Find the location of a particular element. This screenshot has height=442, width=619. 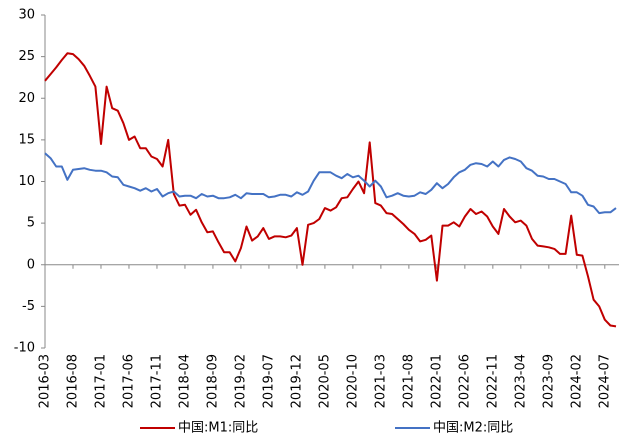

y-tick-label: 0 is located at coordinates (31, 264).